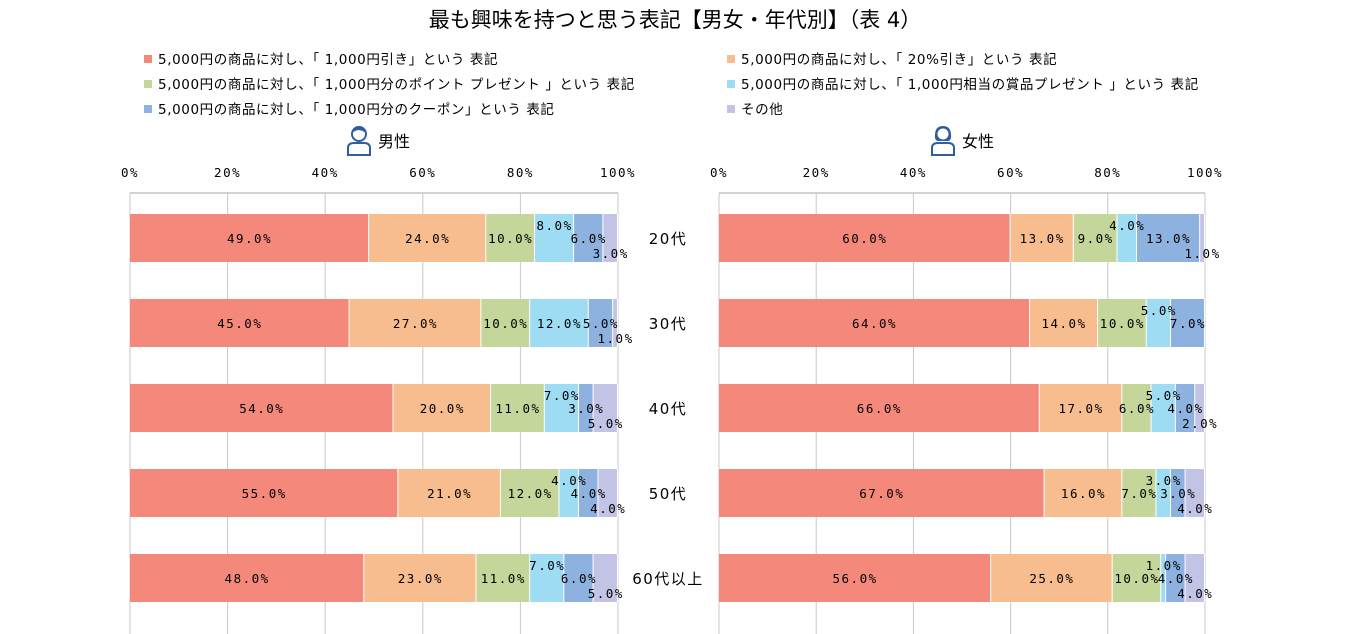 Image resolution: width=1350 pixels, height=634 pixels. I want to click on x-tick-label: 40%, so click(325, 172).